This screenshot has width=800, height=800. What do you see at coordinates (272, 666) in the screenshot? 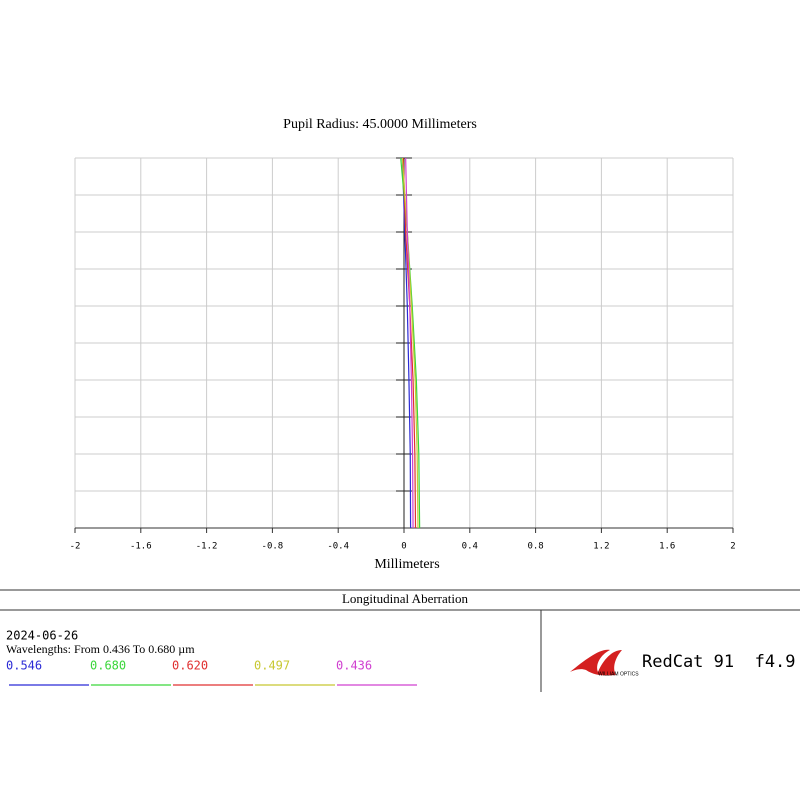
I see `legend-label: 0.497` at bounding box center [272, 666].